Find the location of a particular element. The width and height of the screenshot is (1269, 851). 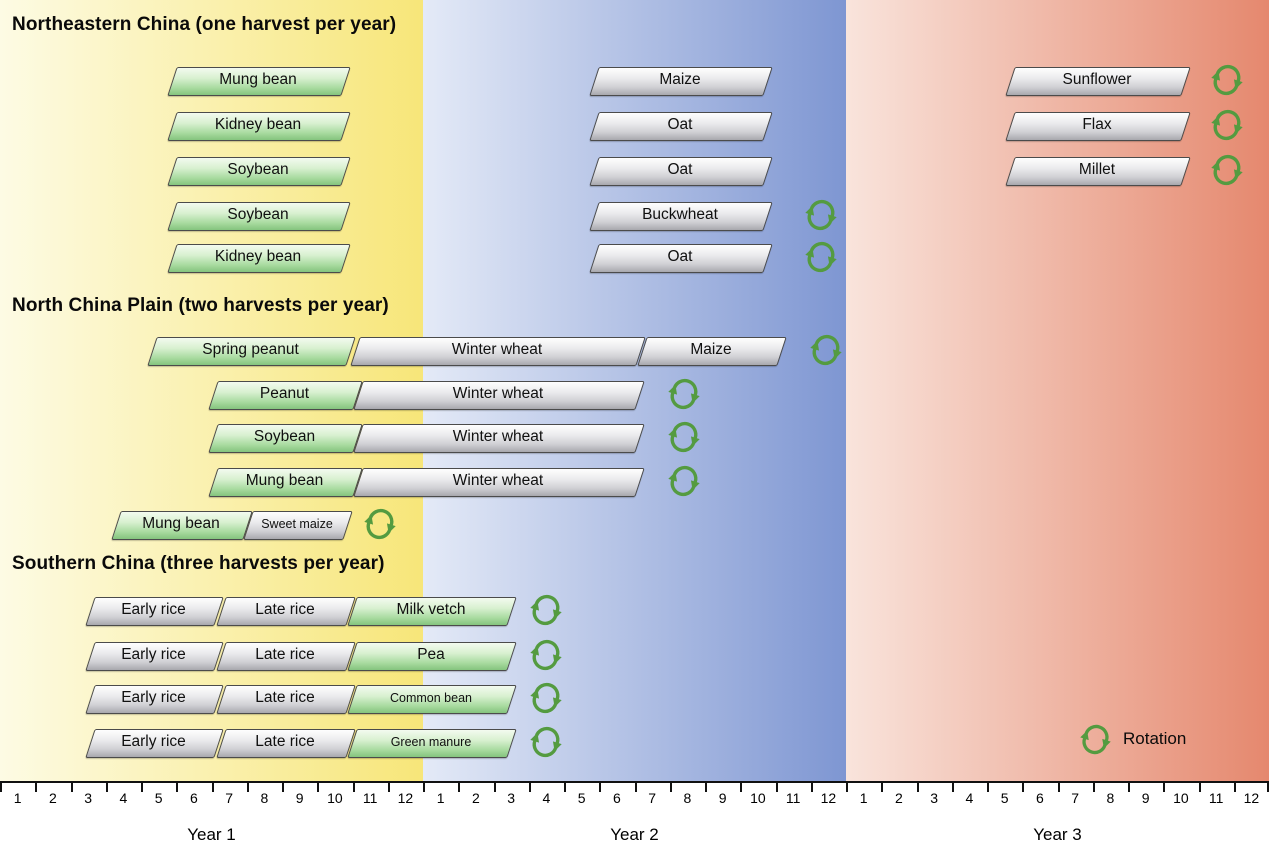

crop-bar-green-manure: Green manure is located at coordinates (432, 743).